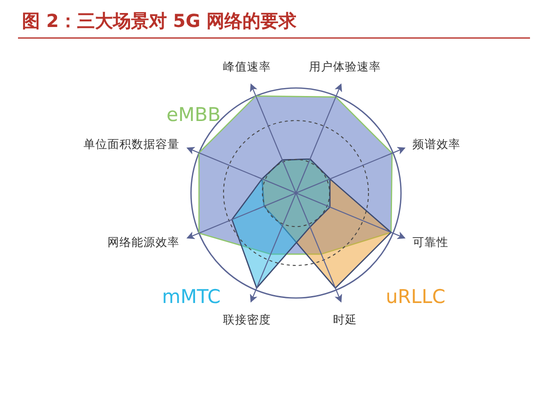 This screenshot has height=405, width=548. What do you see at coordinates (144, 242) in the screenshot?
I see `spoke-label: 网络能源效率` at bounding box center [144, 242].